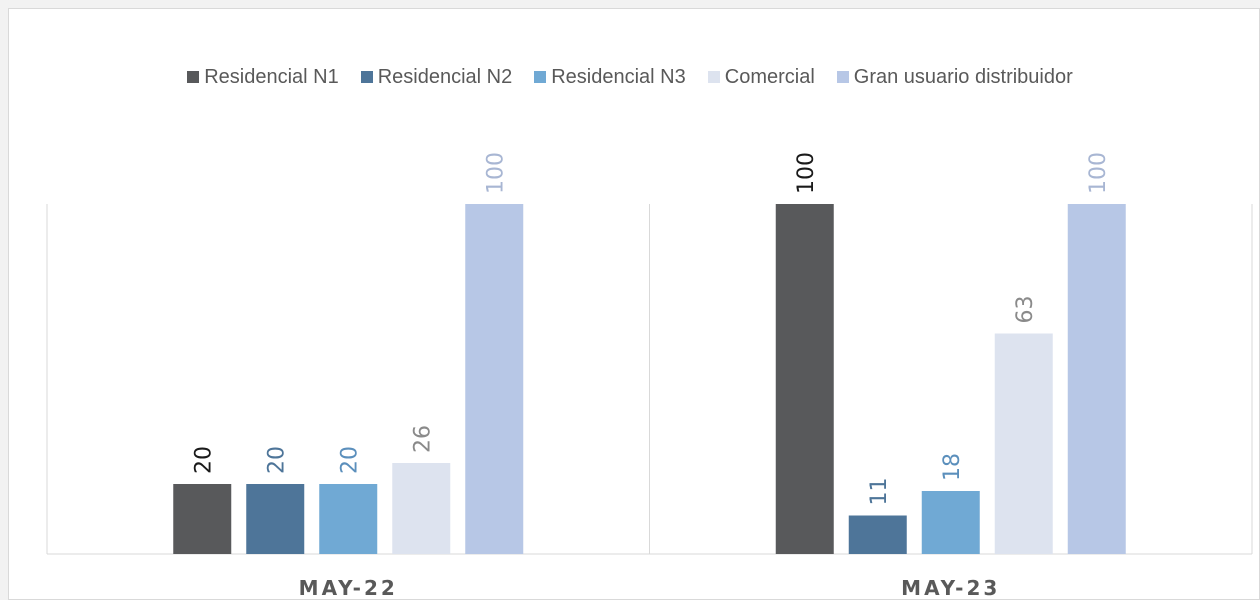 The image size is (1260, 600). Describe the element at coordinates (952, 467) in the screenshot. I see `data-label: 18` at that location.